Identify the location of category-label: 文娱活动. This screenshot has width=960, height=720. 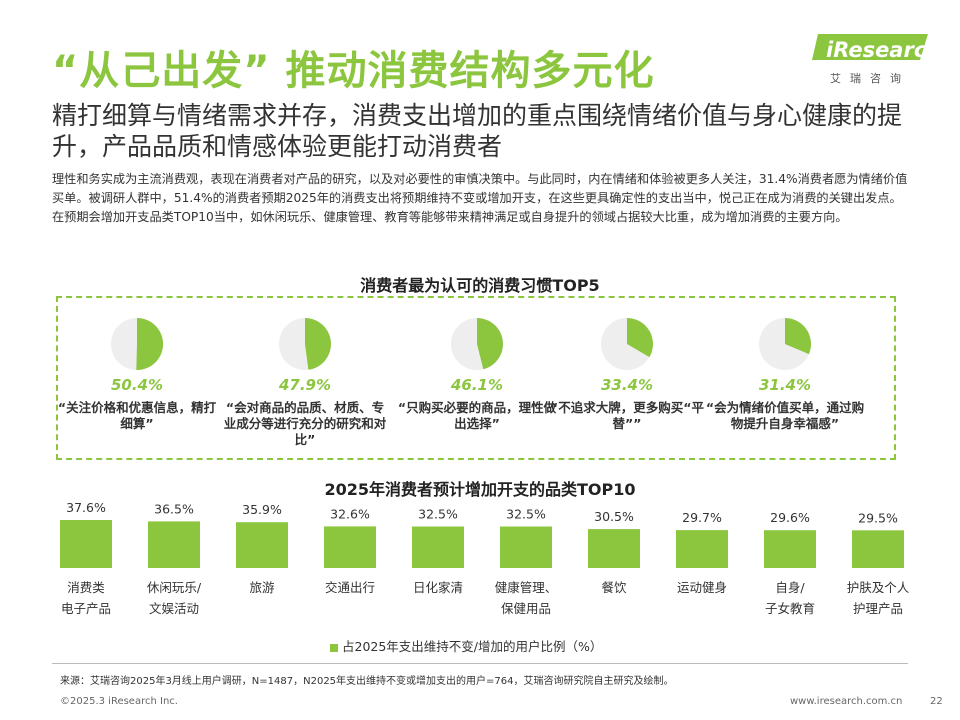
(174, 608).